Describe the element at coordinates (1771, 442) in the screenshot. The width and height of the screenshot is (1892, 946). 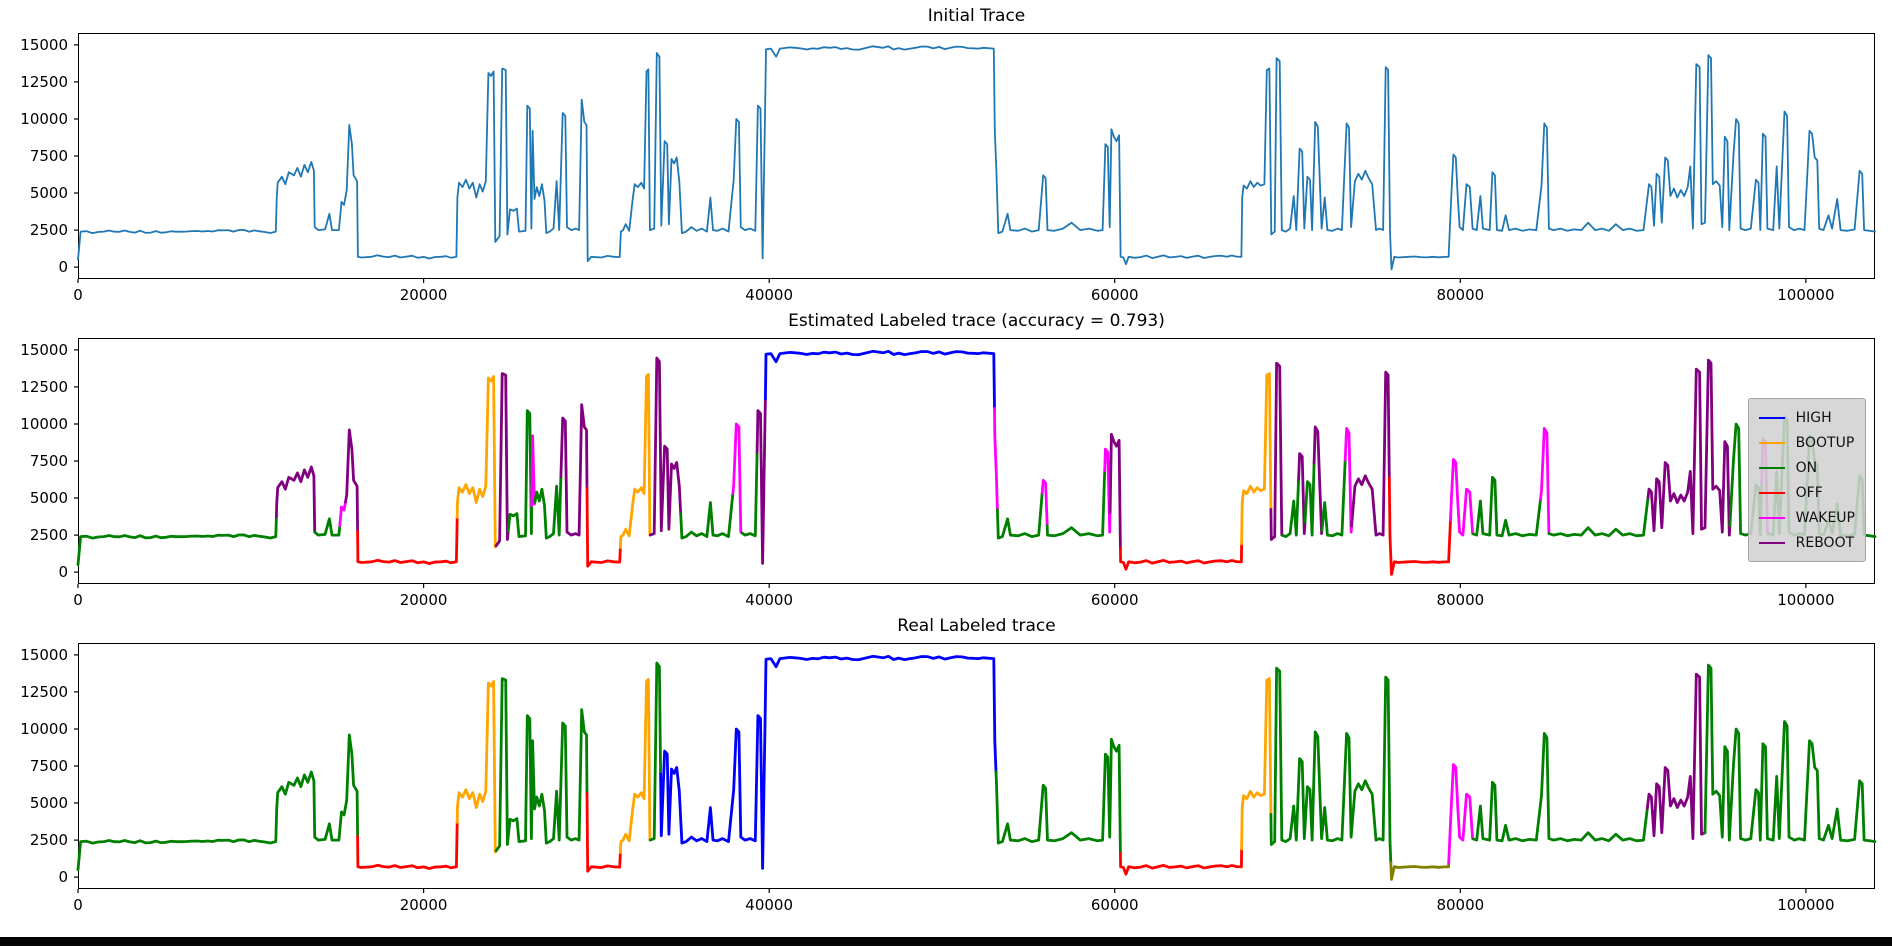
I see `legend-swatch-bootup` at that location.